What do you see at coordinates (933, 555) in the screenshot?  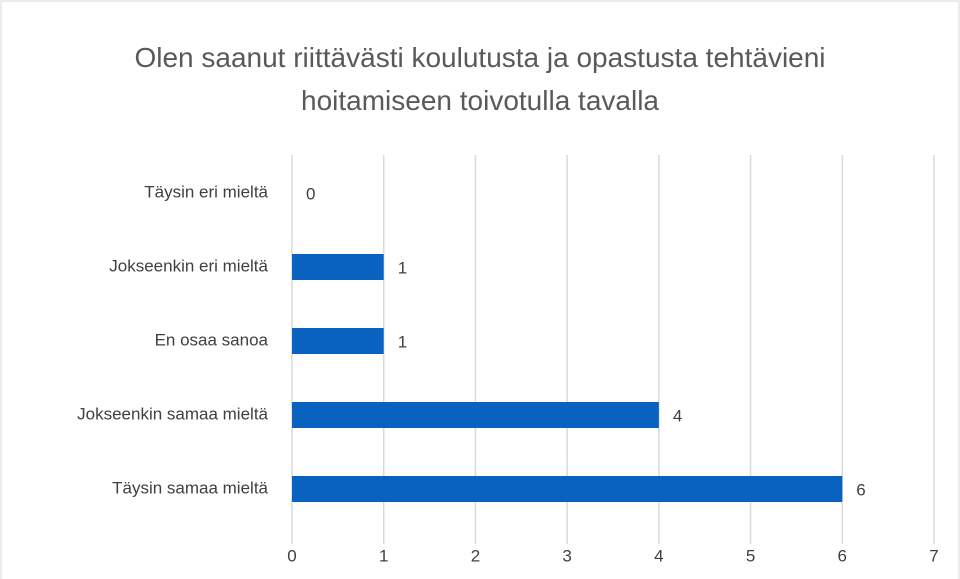 I see `x-tick-label: 7` at bounding box center [933, 555].